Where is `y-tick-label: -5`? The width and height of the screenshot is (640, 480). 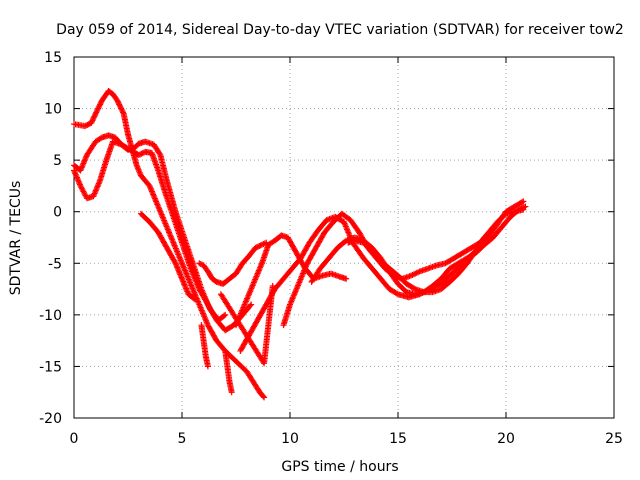 y-tick-label: -5 is located at coordinates (55, 264).